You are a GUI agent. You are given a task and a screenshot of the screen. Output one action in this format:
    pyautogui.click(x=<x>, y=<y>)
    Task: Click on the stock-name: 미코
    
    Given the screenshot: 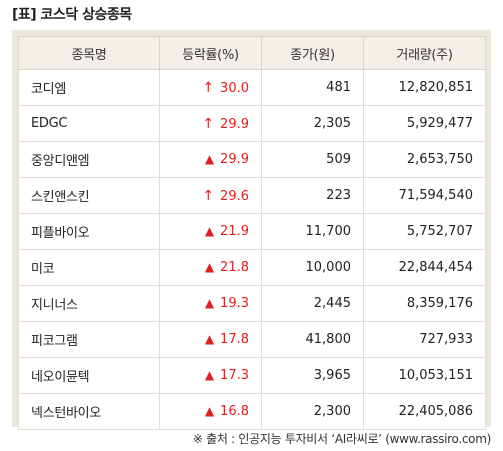 What is the action you would take?
    pyautogui.click(x=89, y=267)
    